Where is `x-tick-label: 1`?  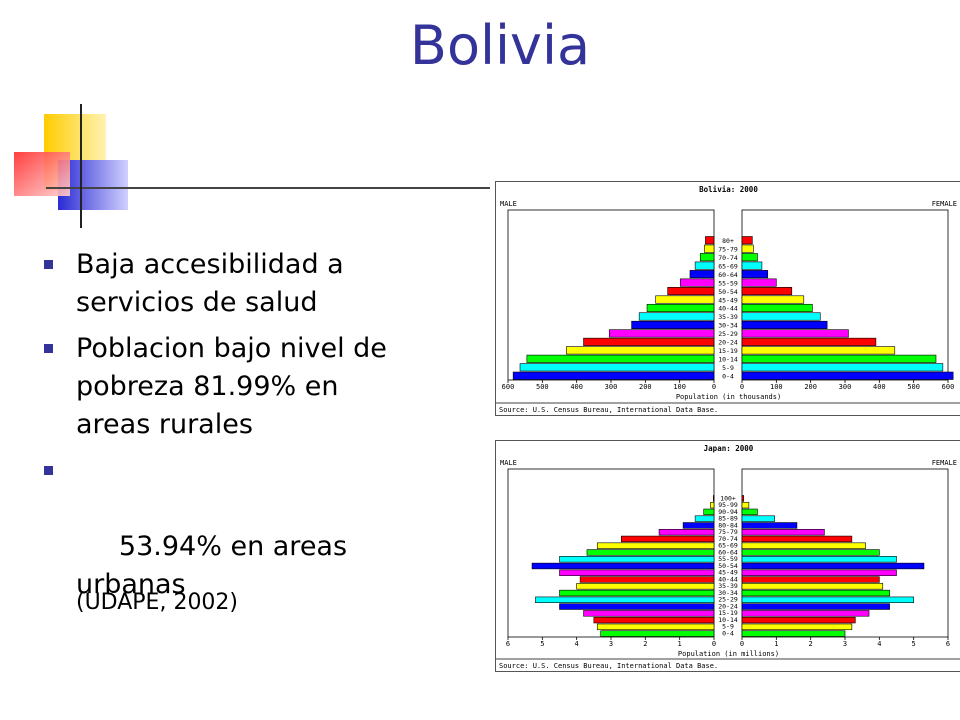 x-tick-label: 1 is located at coordinates (680, 644).